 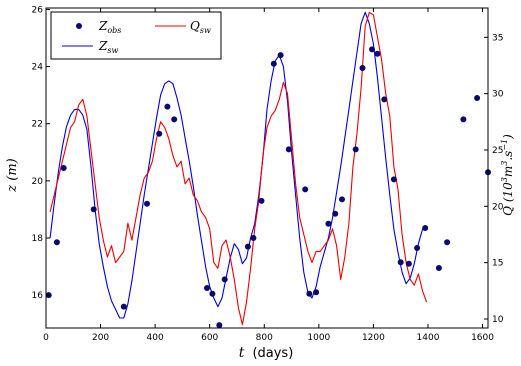 What do you see at coordinates (264, 338) in the screenshot?
I see `x-tick-label: 800` at bounding box center [264, 338].